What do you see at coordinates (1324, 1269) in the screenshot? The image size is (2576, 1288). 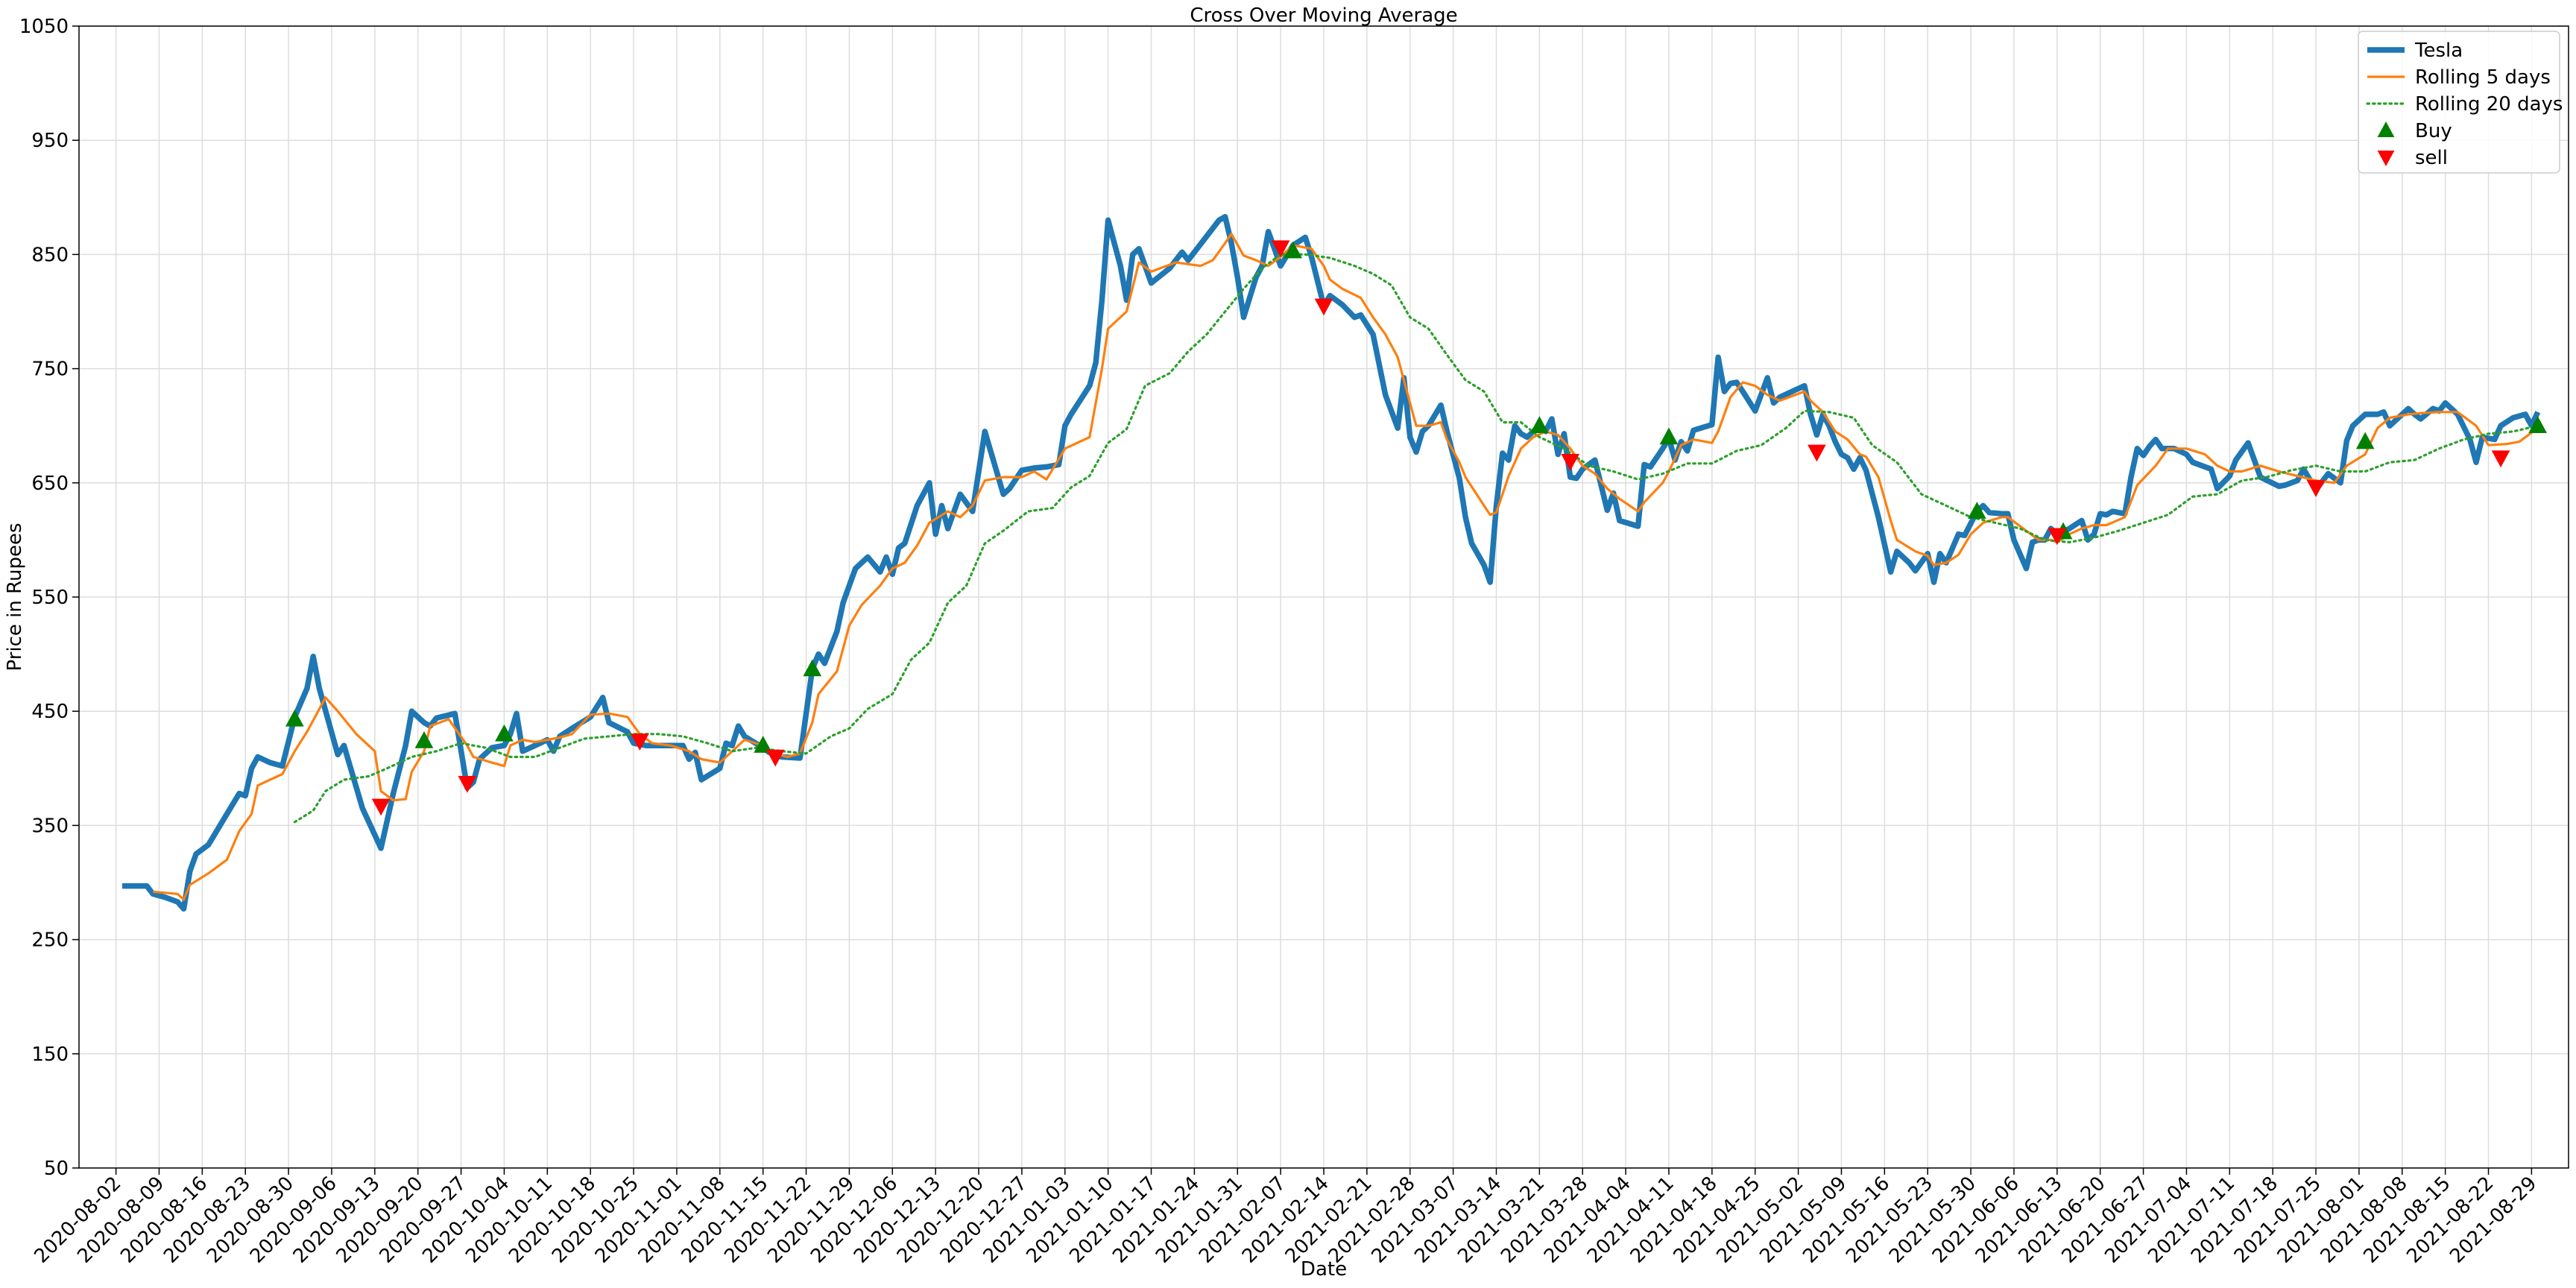 I see `x-axis-title: Date` at bounding box center [1324, 1269].